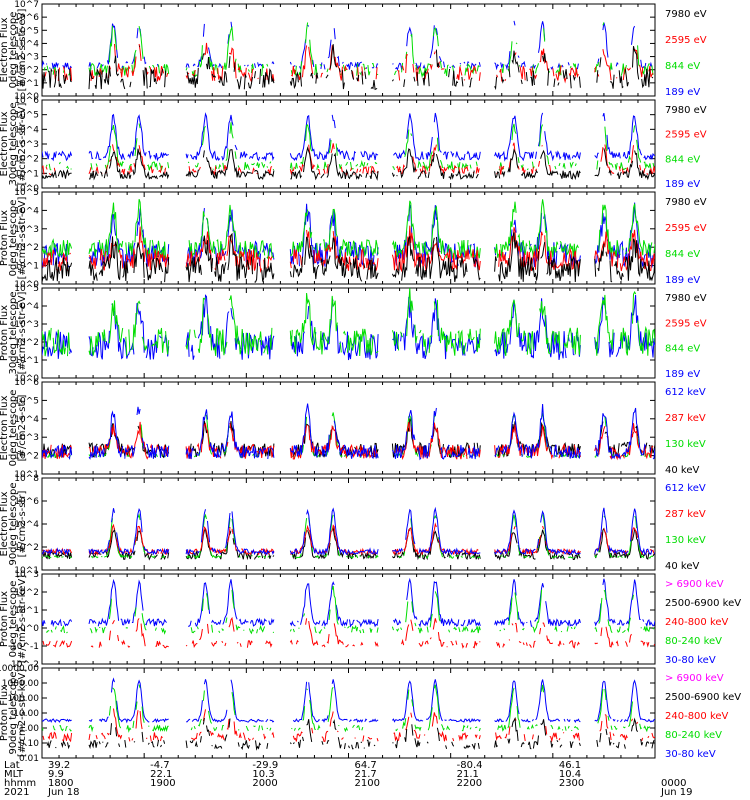 The height and width of the screenshot is (800, 750). What do you see at coordinates (161, 774) in the screenshot?
I see `axis-value: 22.1` at bounding box center [161, 774].